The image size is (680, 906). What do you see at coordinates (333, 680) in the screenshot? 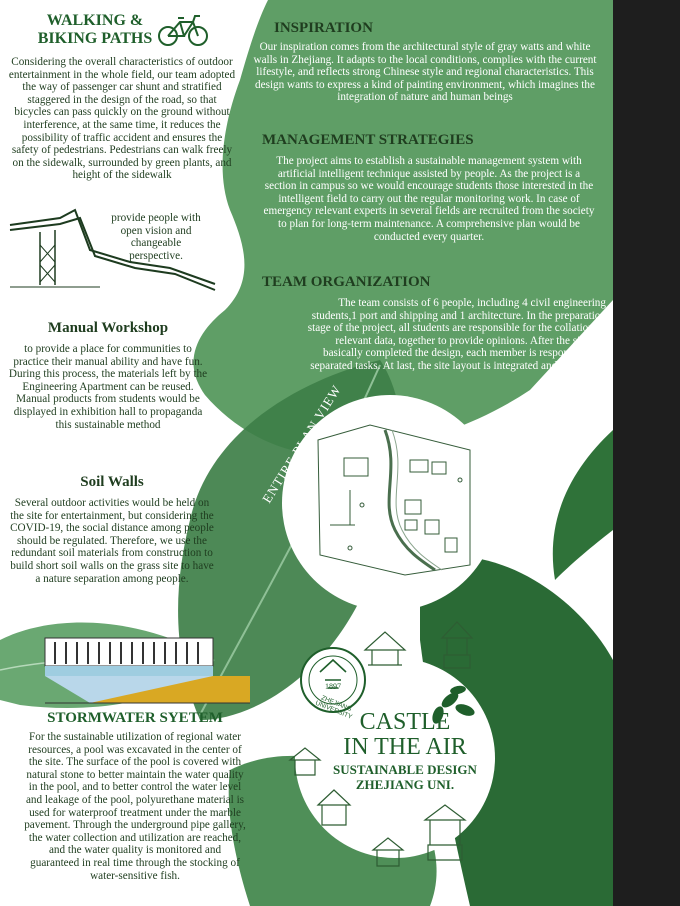
I see `university-logo` at bounding box center [333, 680].